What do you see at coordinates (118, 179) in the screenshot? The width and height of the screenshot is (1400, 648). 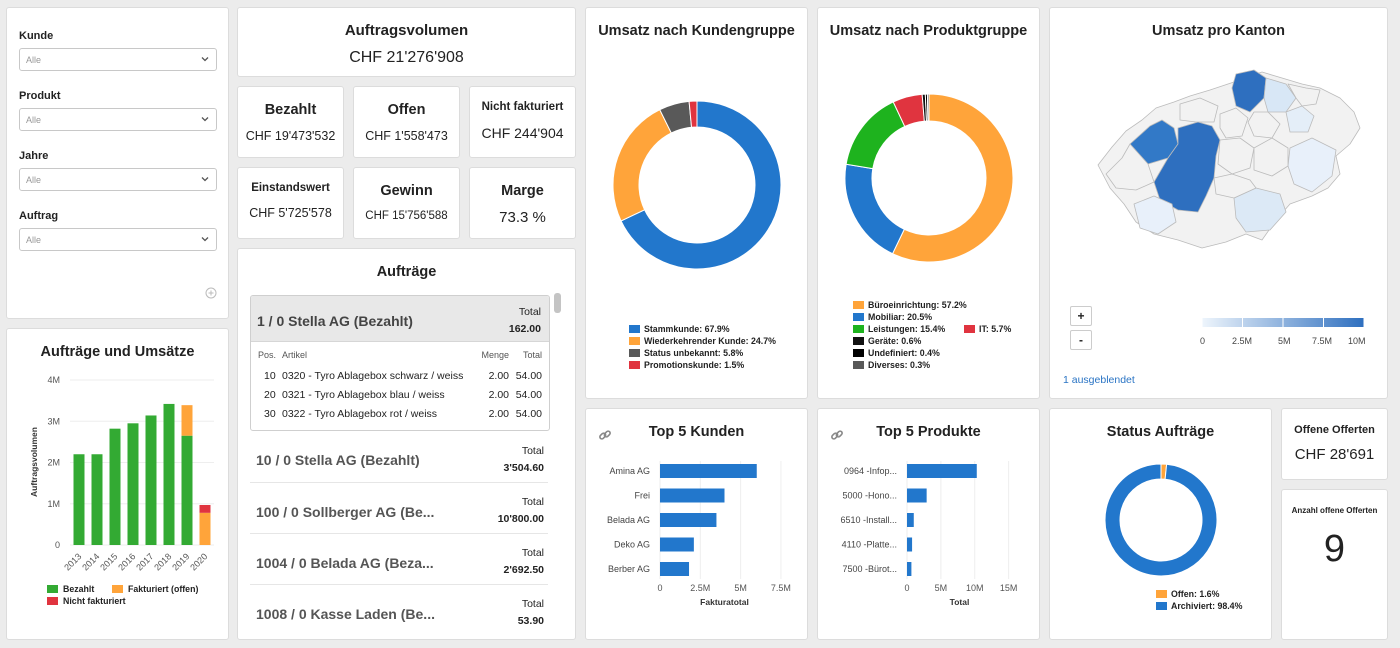 I see `filter-select-jahre: Alle` at bounding box center [118, 179].